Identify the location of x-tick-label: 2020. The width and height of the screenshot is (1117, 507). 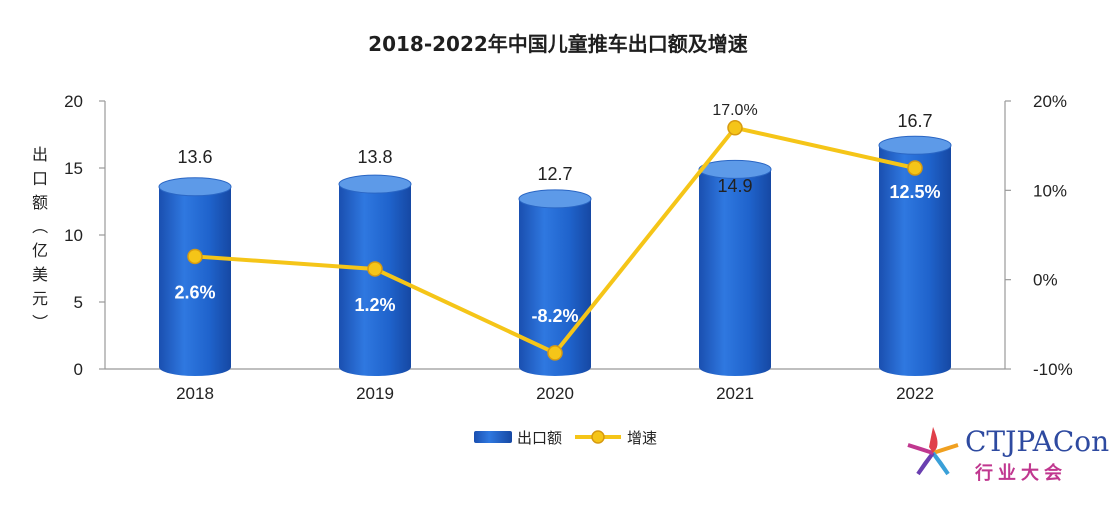
(555, 393).